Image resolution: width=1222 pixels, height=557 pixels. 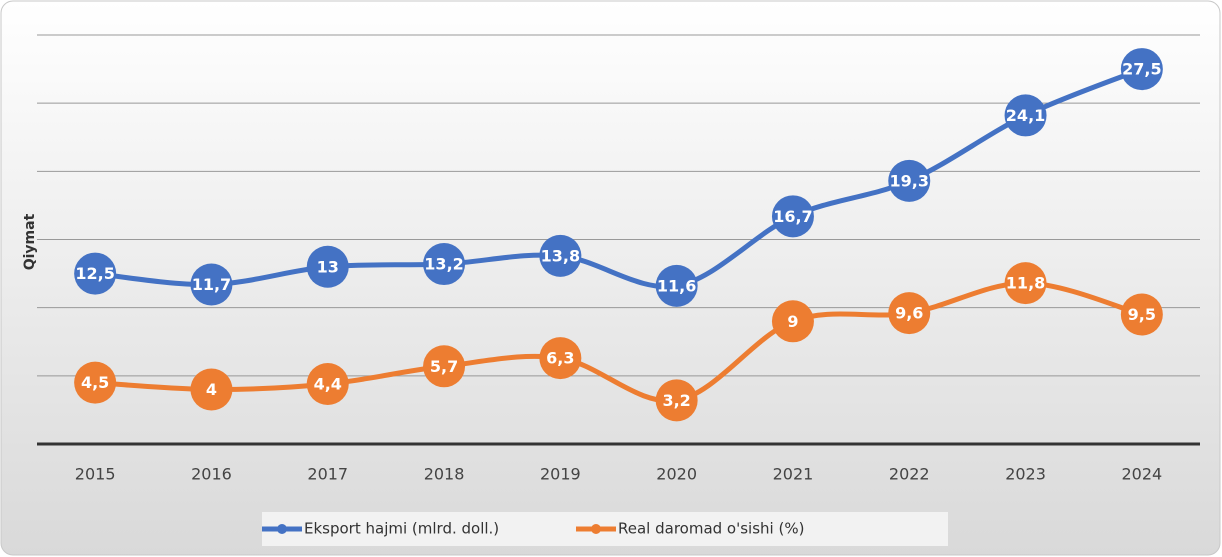 I want to click on data-label: 4, so click(x=211, y=389).